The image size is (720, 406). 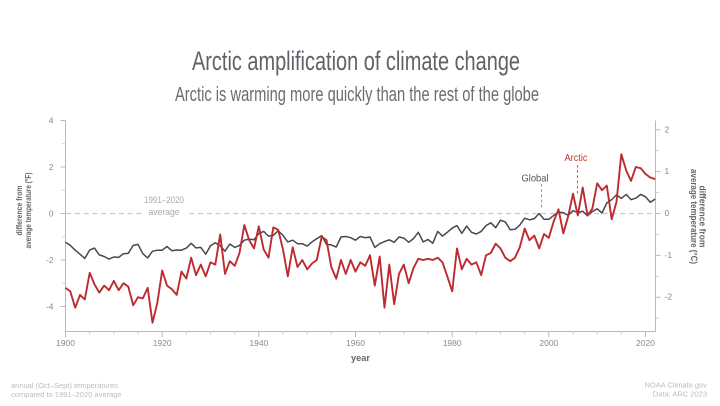 What do you see at coordinates (258, 343) in the screenshot?
I see `svg-text: 1940` at bounding box center [258, 343].